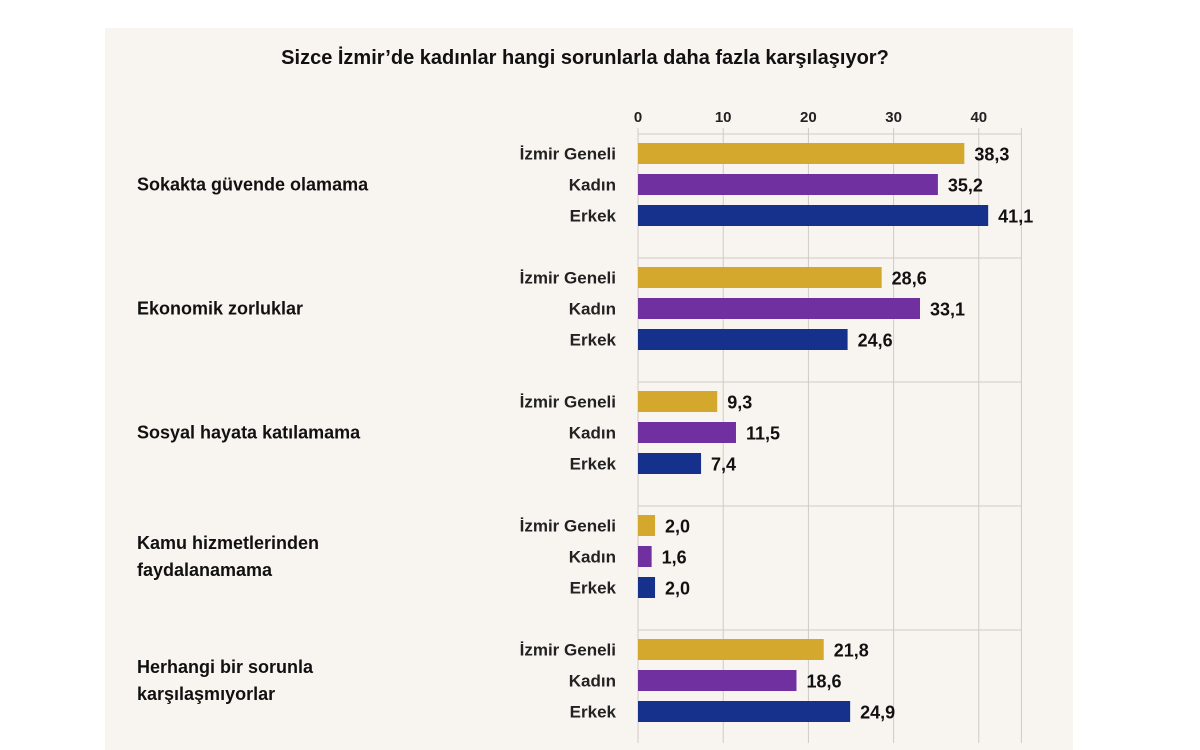 The width and height of the screenshot is (1200, 750). What do you see at coordinates (893, 117) in the screenshot?
I see `tick-label-30: 30` at bounding box center [893, 117].